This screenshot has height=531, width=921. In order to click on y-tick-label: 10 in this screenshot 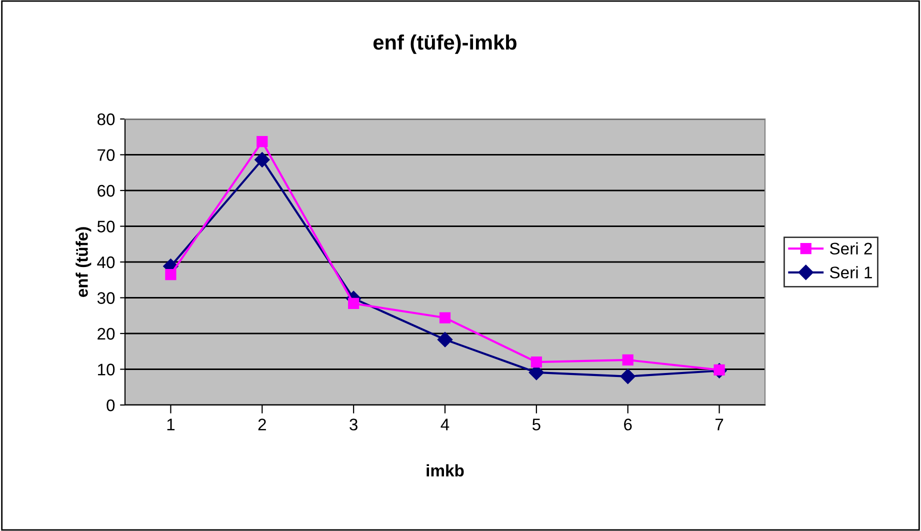, I will do `click(106, 370)`.